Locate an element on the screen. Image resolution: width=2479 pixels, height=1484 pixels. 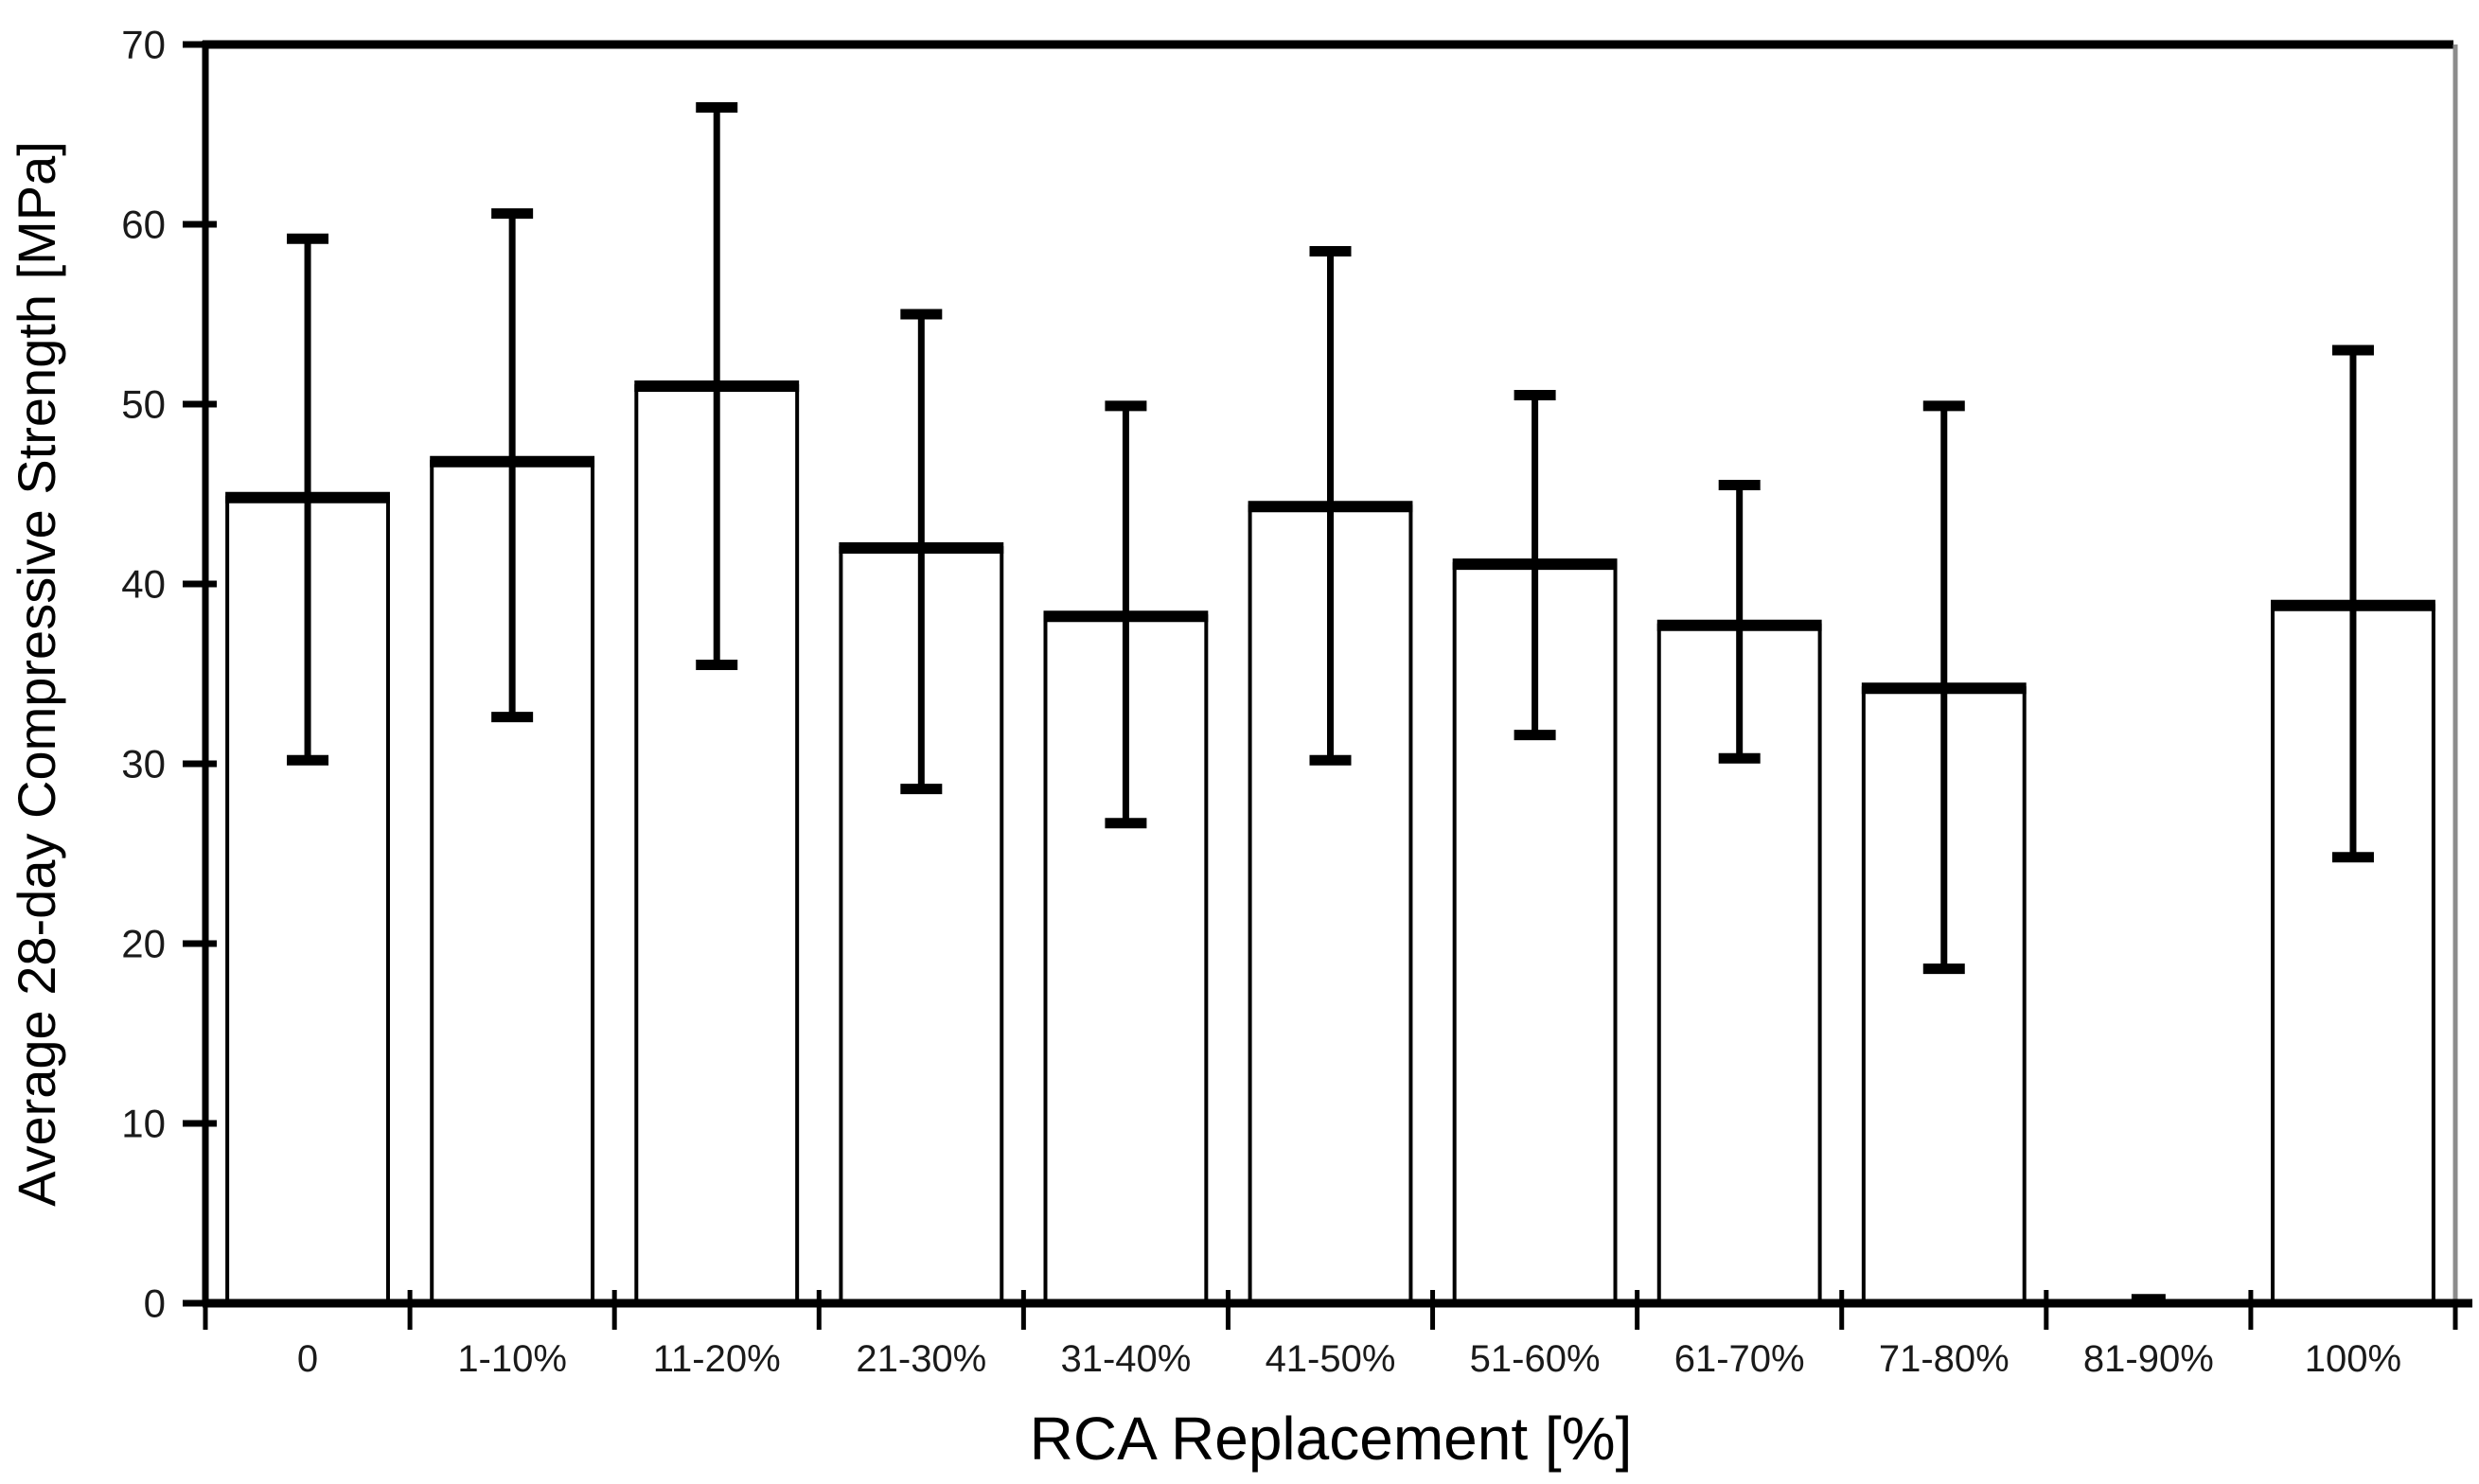
x-category-label: 0 is located at coordinates (307, 1359).